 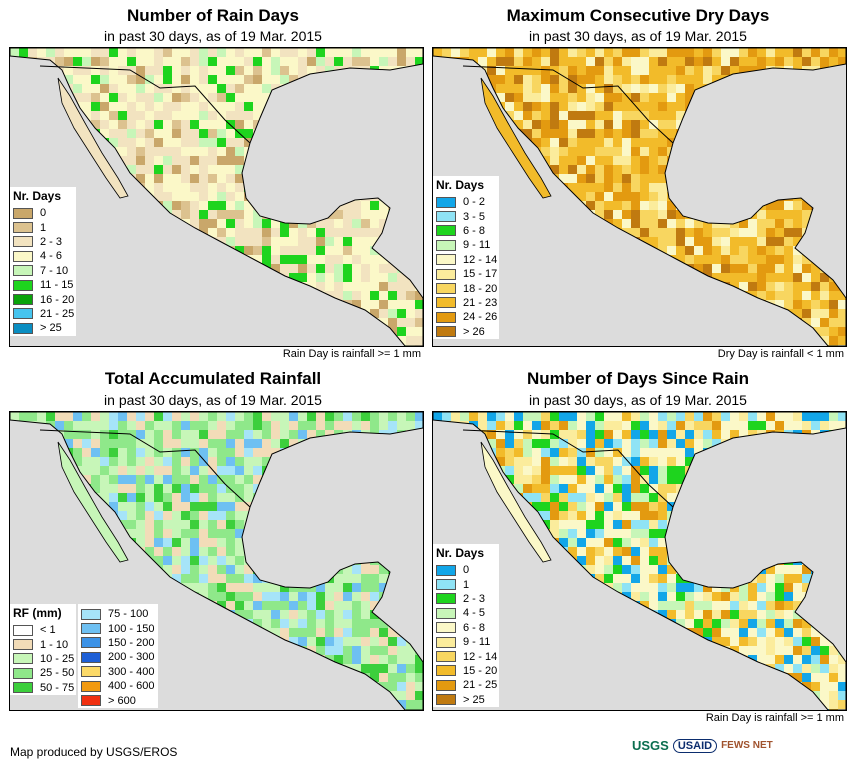 I want to click on legend-label: 200 - 300, so click(x=131, y=657).